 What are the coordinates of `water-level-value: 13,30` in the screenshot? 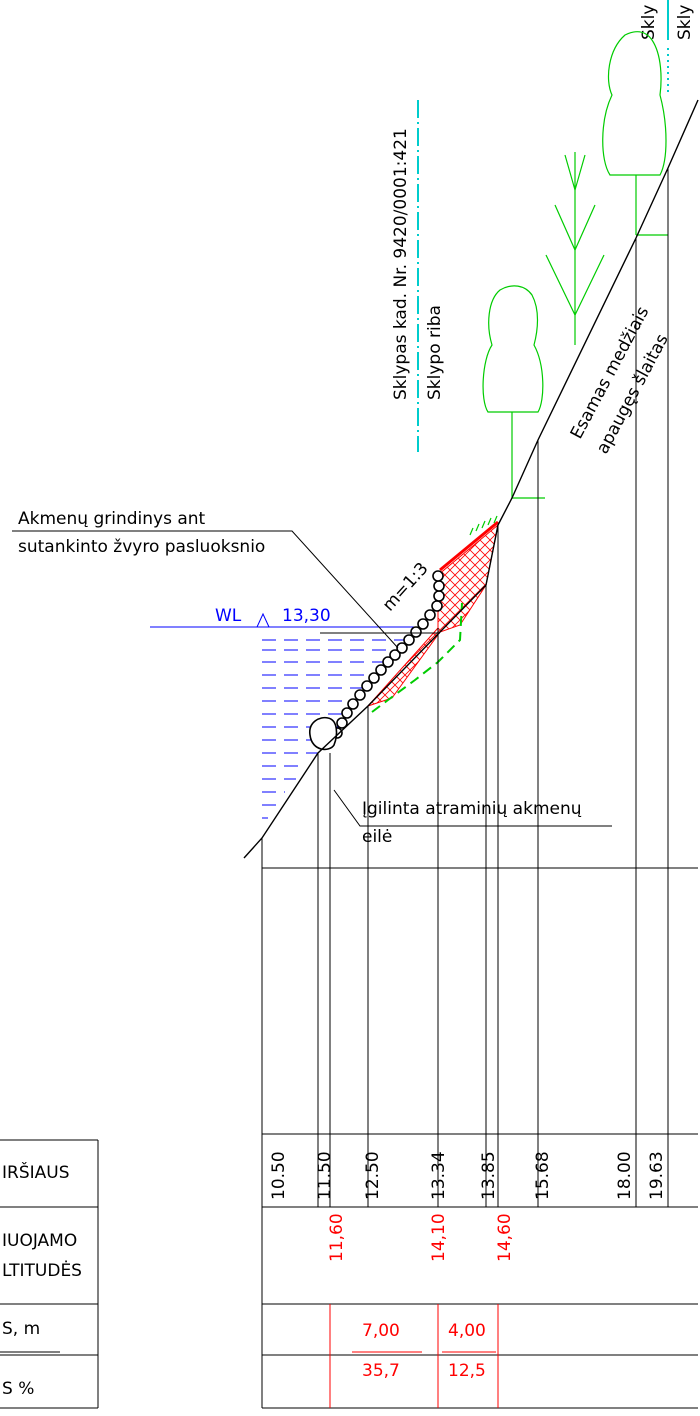 It's located at (306, 616).